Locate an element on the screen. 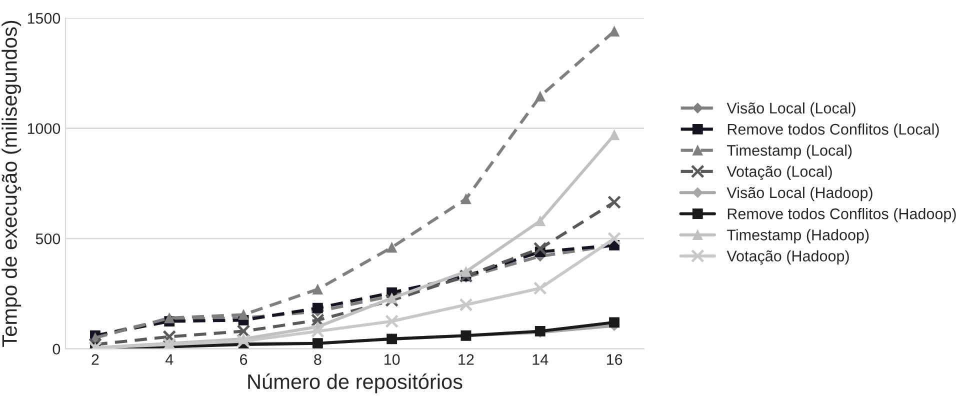 This screenshot has height=401, width=964. x-tick-label: 2 is located at coordinates (95, 359).